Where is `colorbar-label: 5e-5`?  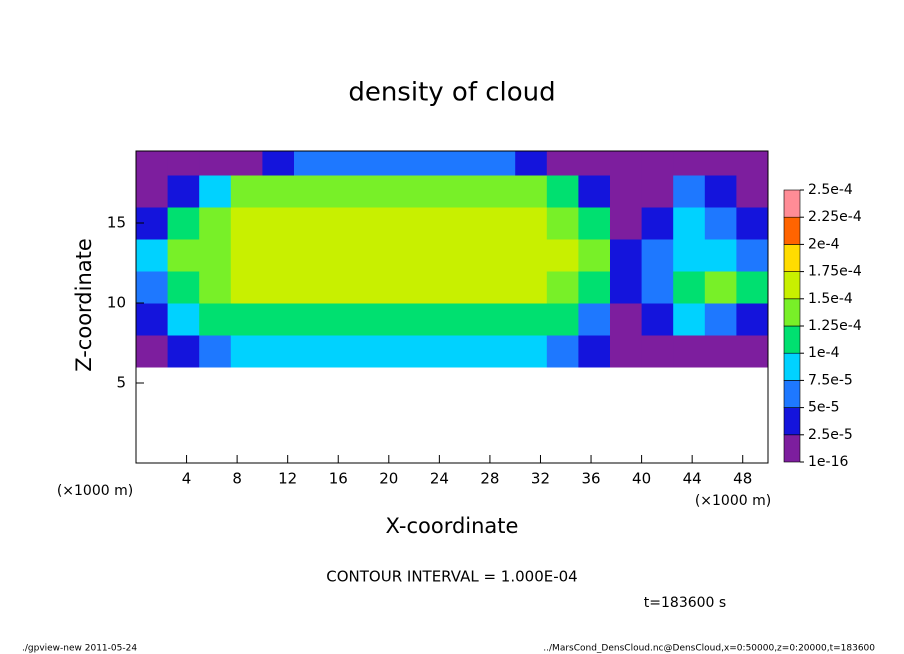
colorbar-label: 5e-5 is located at coordinates (823, 408).